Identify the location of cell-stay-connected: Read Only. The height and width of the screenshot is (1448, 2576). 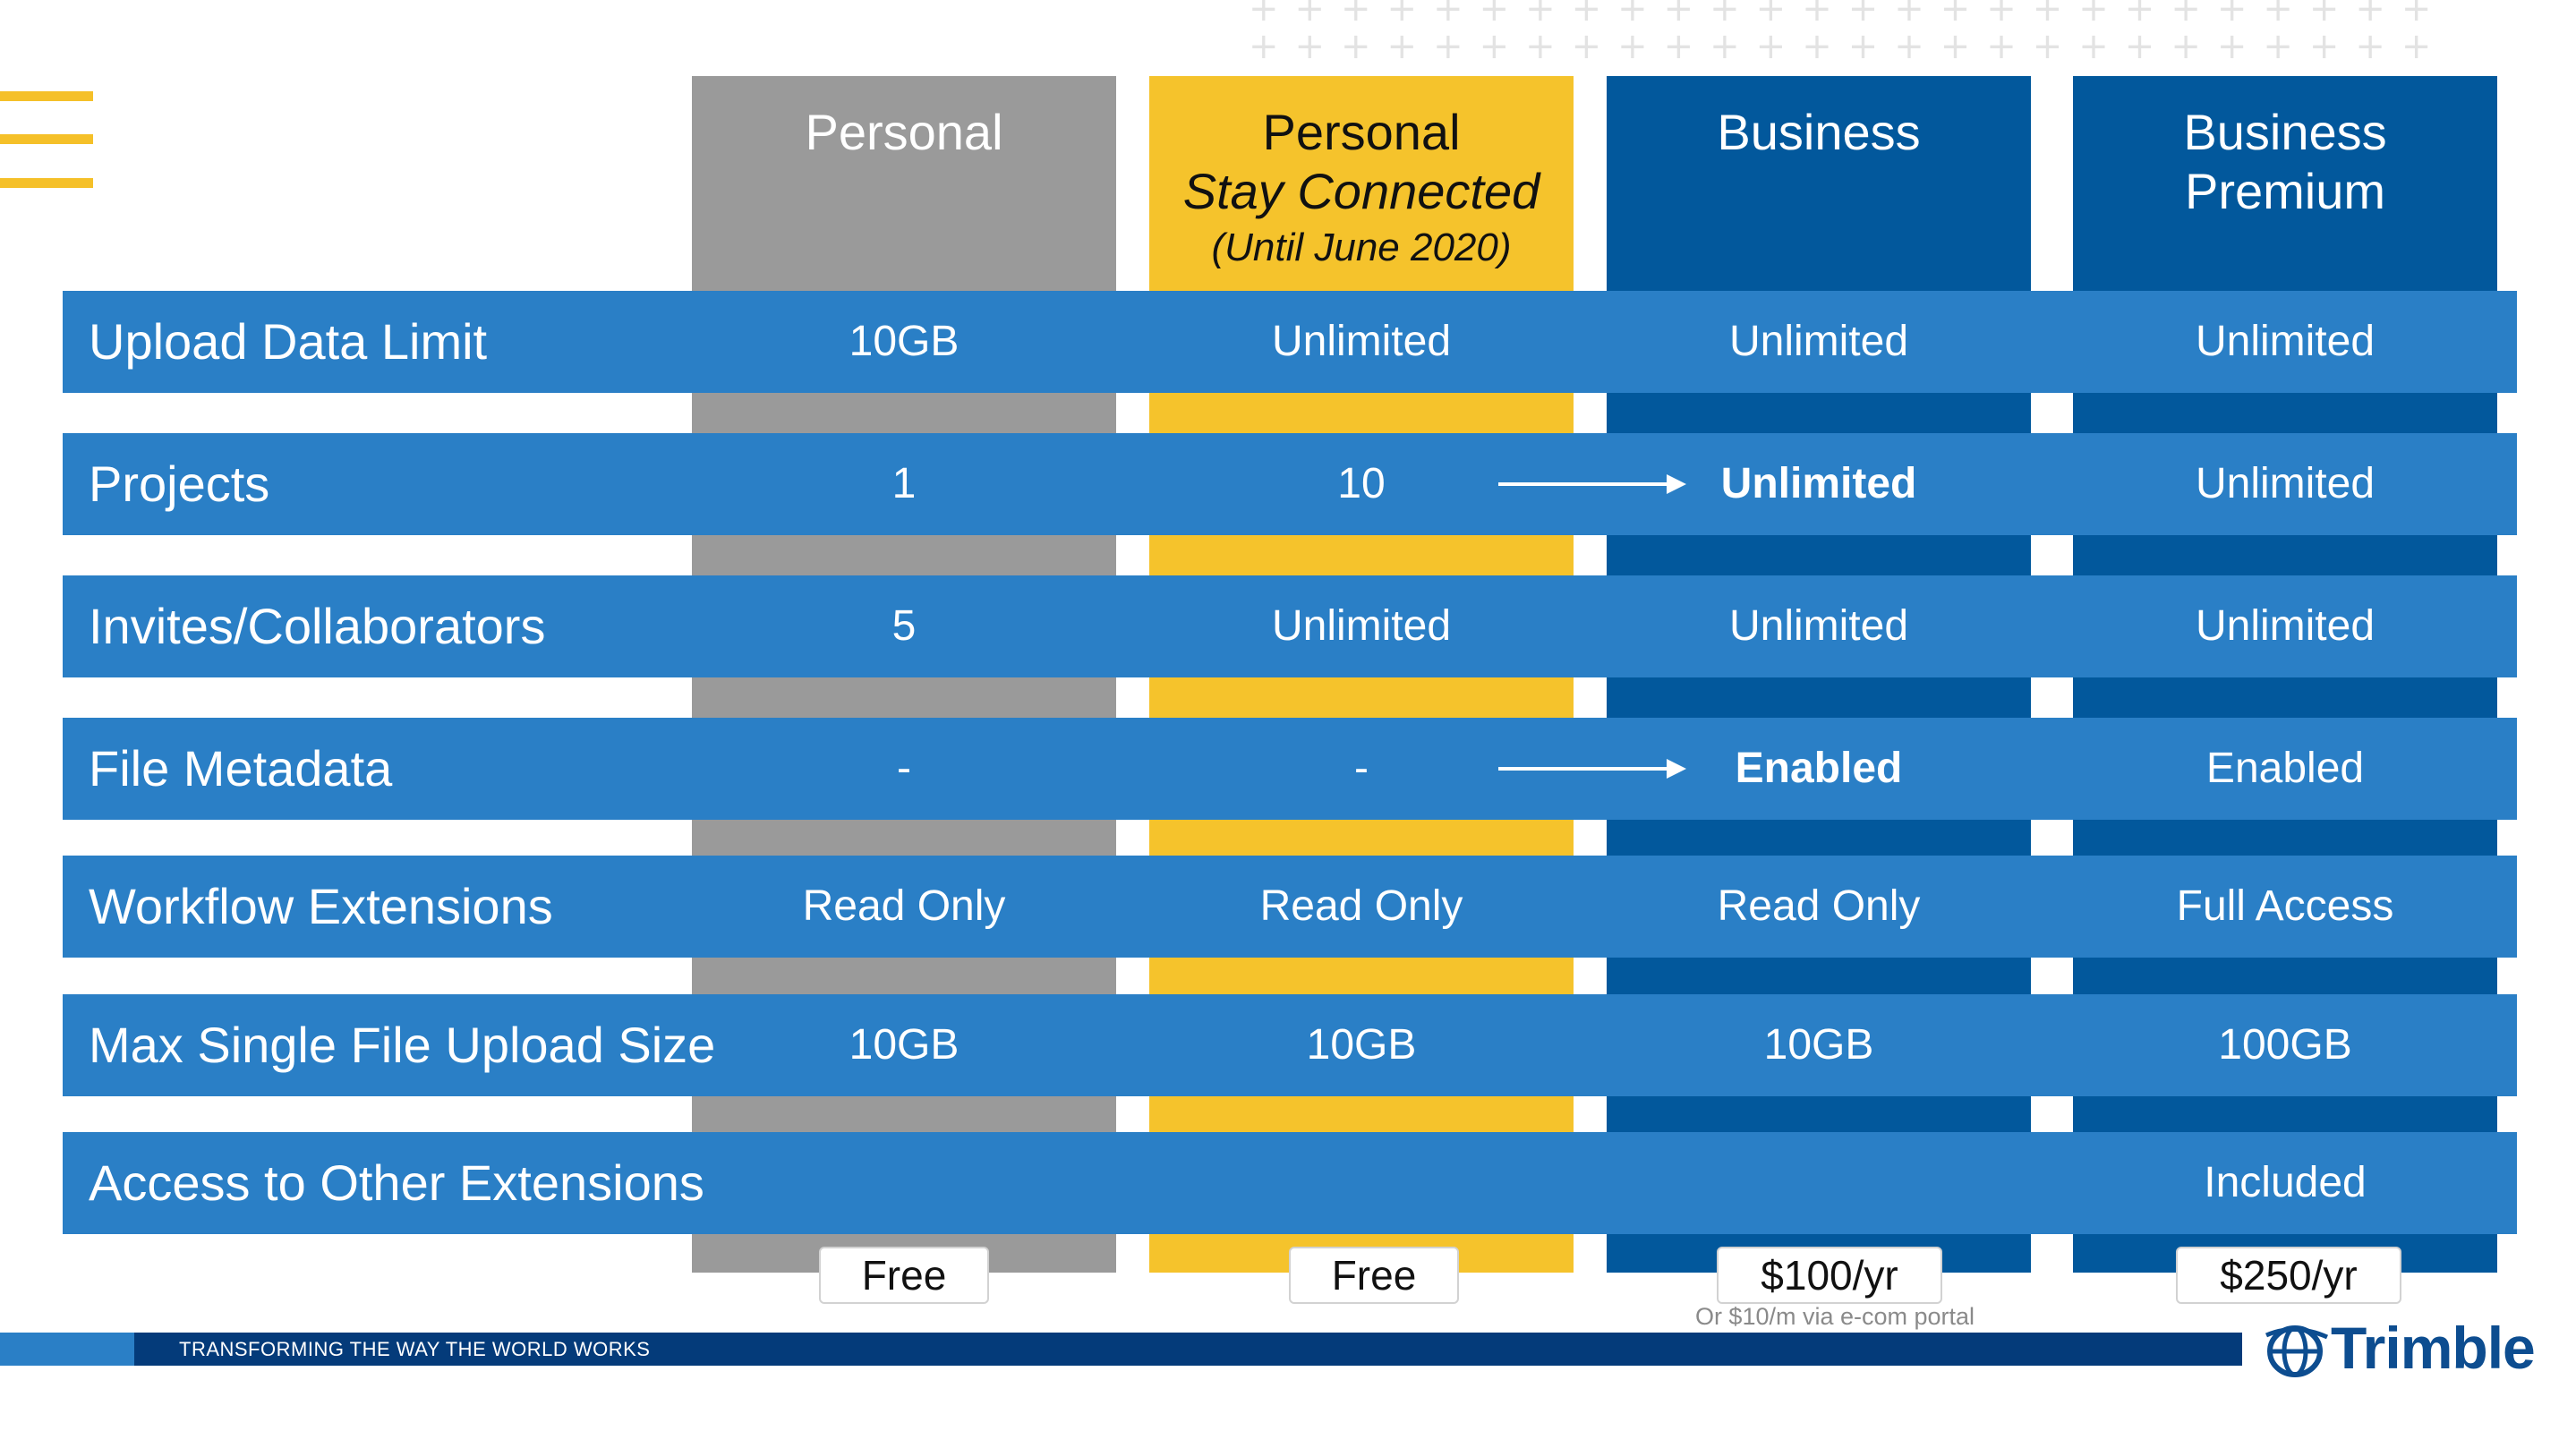
(1361, 906).